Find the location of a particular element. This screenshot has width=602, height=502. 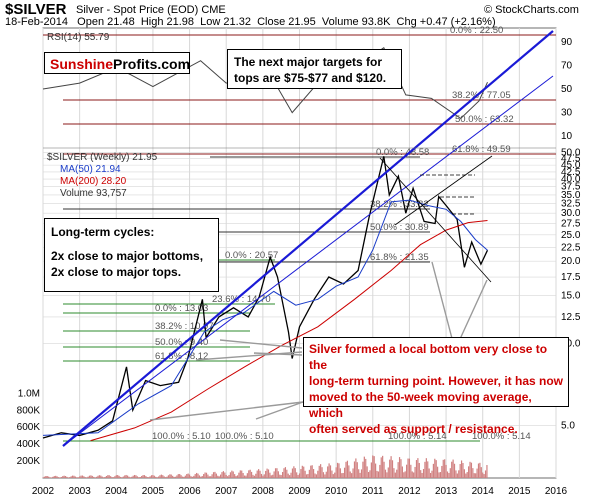

price-tick-label: 45.0 is located at coordinates (571, 165).